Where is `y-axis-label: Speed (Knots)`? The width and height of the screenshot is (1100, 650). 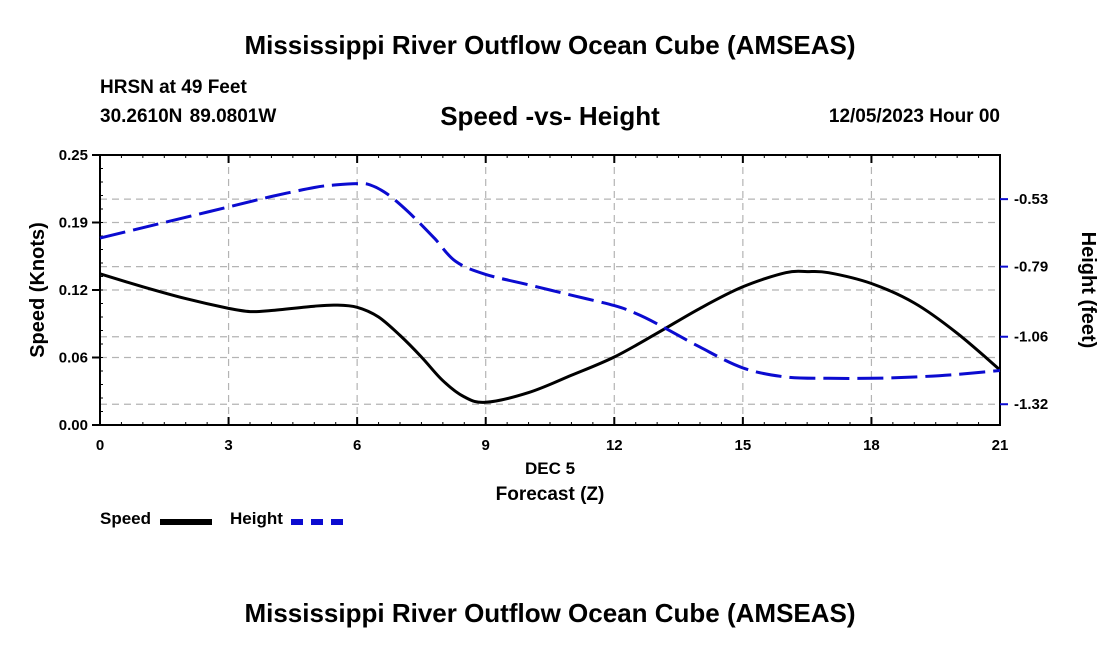 y-axis-label: Speed (Knots) is located at coordinates (38, 290).